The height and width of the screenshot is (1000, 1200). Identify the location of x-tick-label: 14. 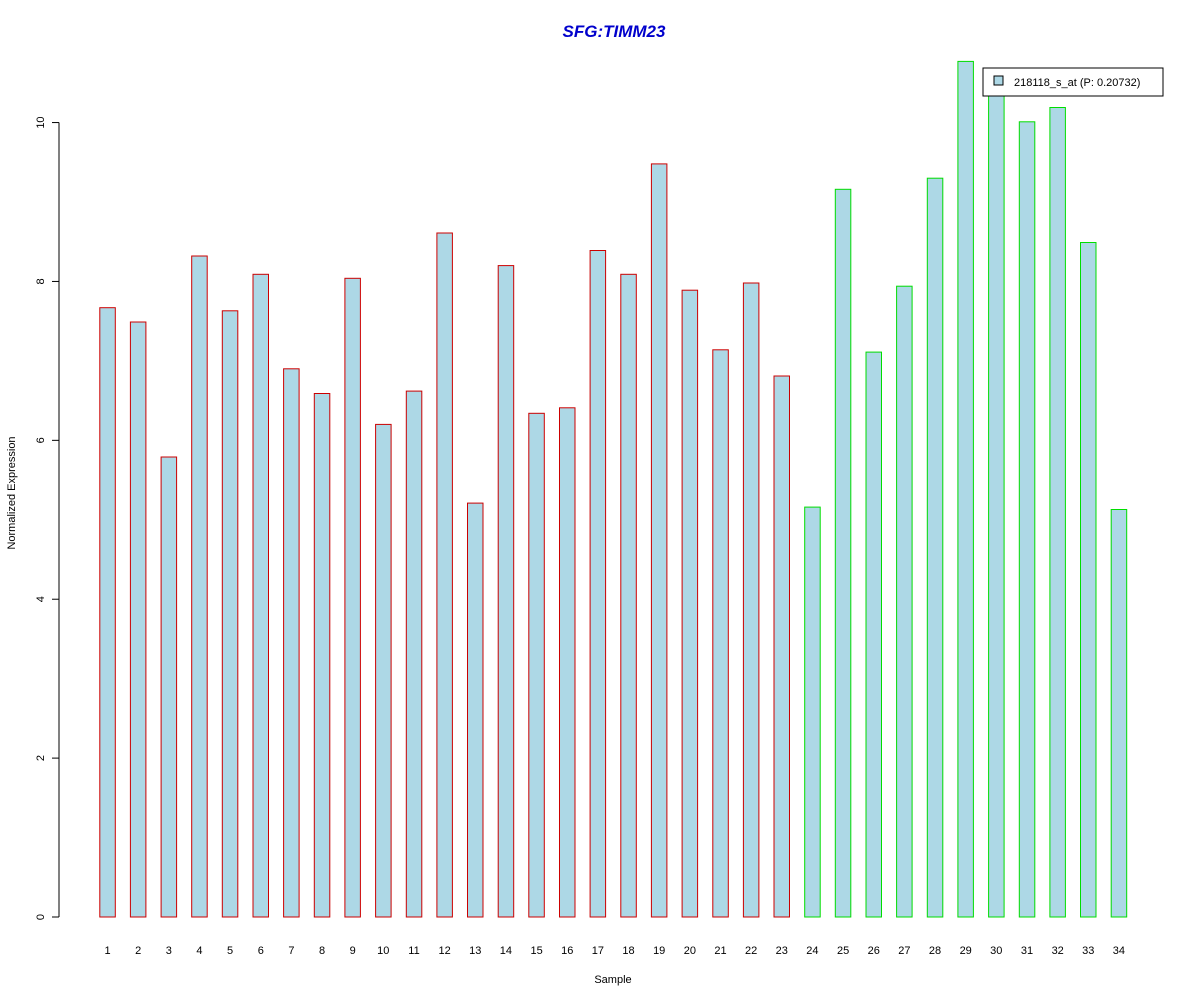
(506, 951).